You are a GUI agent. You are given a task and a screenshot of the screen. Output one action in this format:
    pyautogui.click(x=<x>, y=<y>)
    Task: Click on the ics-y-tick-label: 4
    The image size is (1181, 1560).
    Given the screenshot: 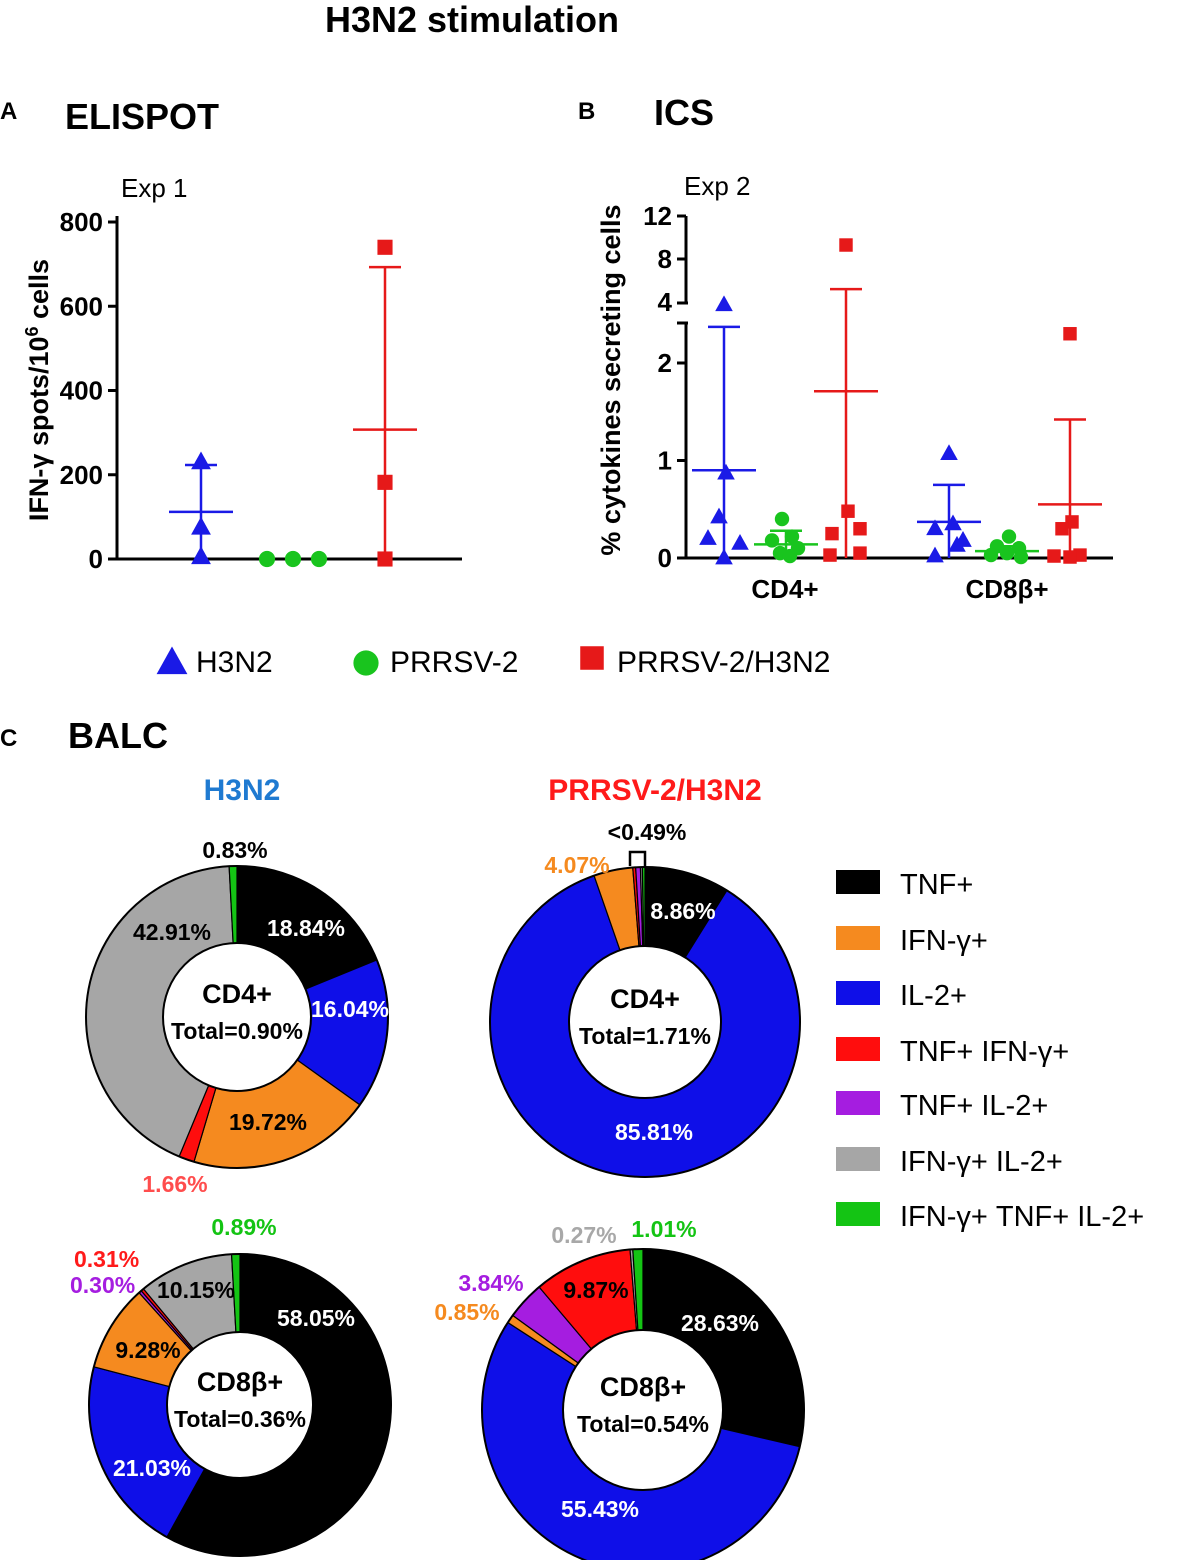 What is the action you would take?
    pyautogui.click(x=665, y=302)
    